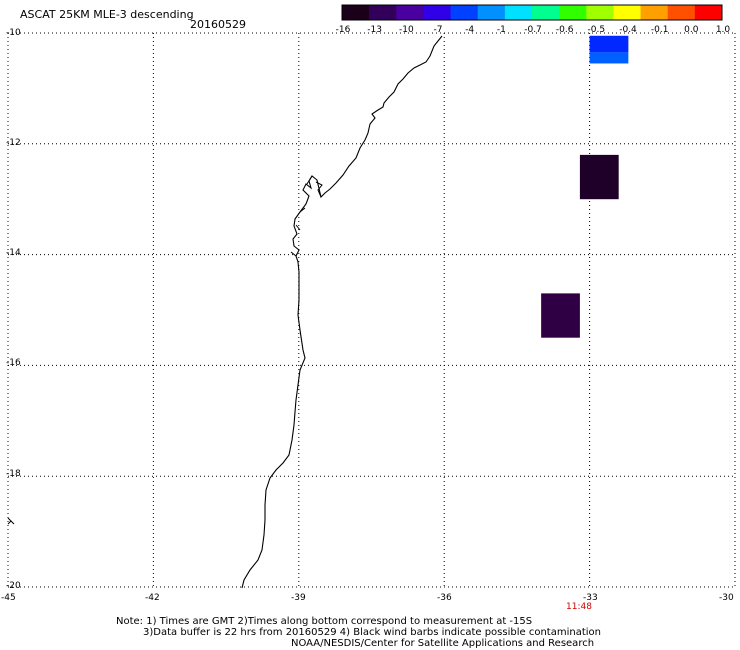  I want to click on chart-title: ASCAT 25KM MLE-3 descending, so click(107, 14).